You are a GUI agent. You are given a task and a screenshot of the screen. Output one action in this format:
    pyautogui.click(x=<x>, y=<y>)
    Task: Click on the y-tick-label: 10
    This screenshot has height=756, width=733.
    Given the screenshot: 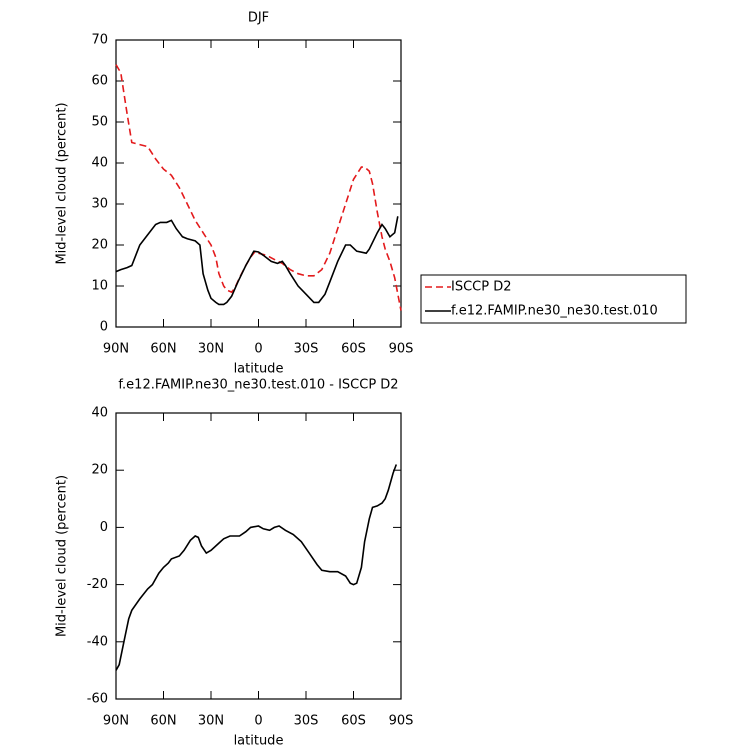 What is the action you would take?
    pyautogui.click(x=99, y=286)
    